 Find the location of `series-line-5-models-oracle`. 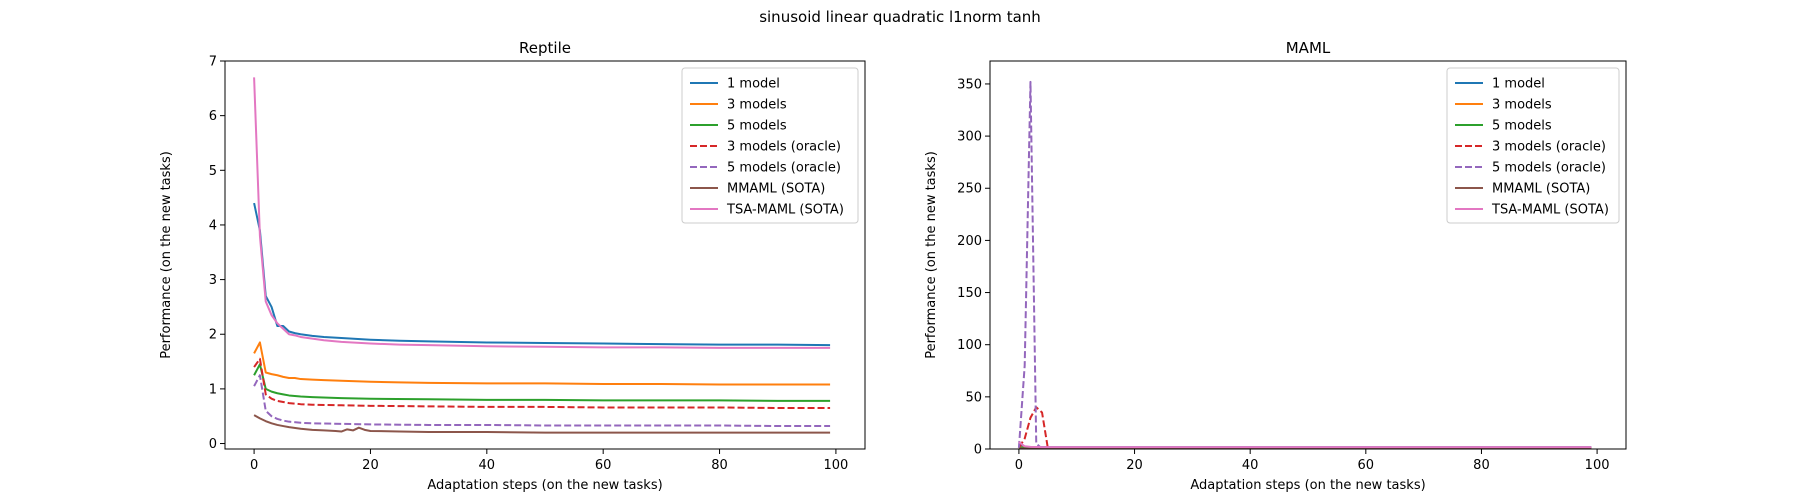

series-line-5-models-oracle is located at coordinates (542, 401).